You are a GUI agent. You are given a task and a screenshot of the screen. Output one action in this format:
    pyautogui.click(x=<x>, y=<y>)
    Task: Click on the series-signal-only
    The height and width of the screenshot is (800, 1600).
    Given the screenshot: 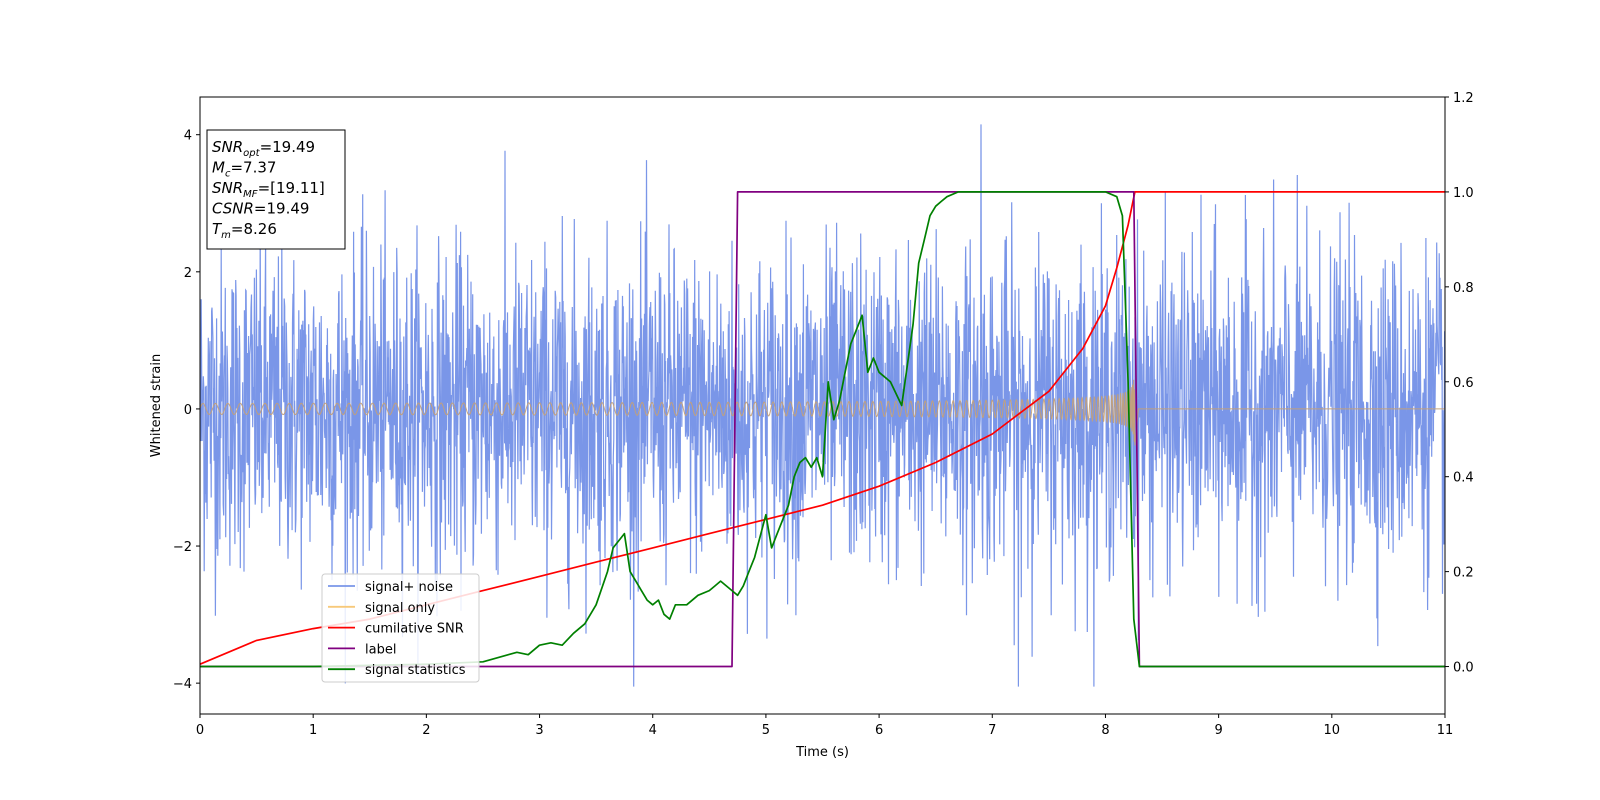 What is the action you would take?
    pyautogui.click(x=822, y=412)
    